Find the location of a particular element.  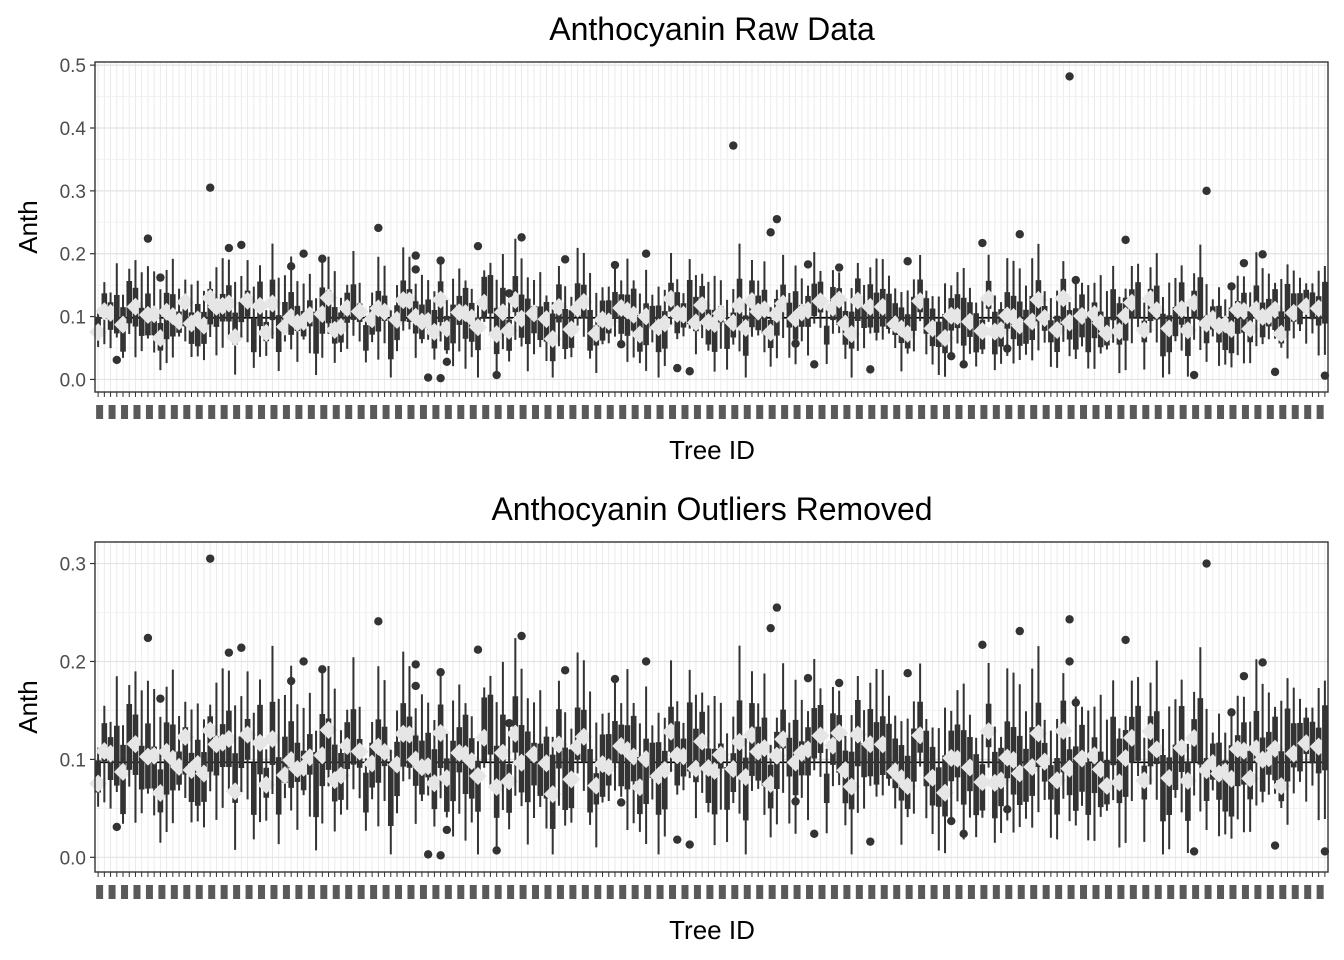

x-tick-label-band is located at coordinates (710, 892).